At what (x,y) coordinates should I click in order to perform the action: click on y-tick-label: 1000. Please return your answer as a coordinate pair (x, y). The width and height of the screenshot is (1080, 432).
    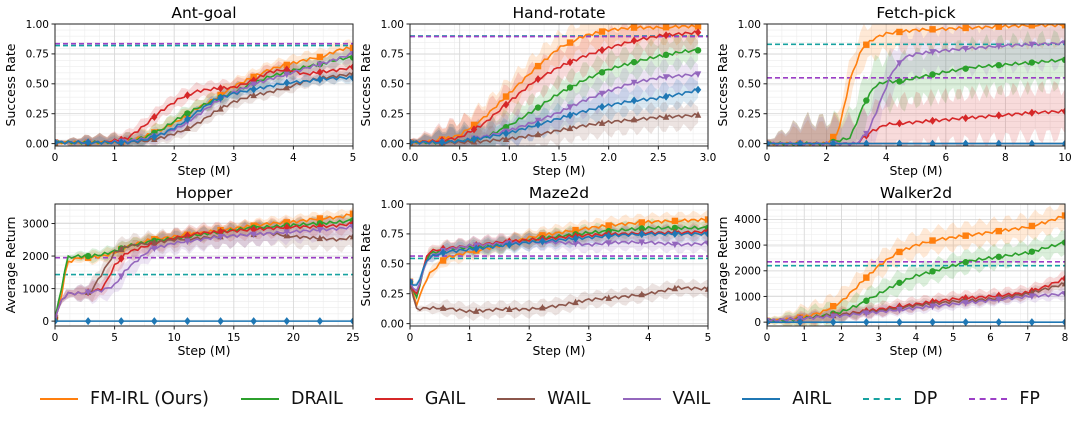
    Looking at the image, I should click on (747, 297).